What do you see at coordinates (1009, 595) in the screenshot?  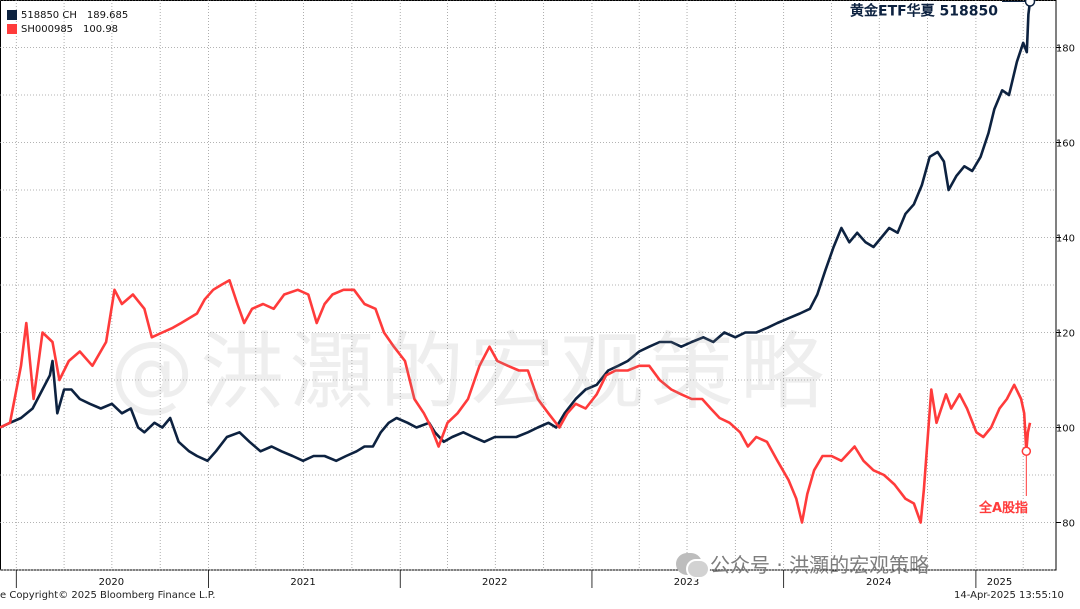 I see `timestamp-footer: 14-Apr-2025 13:55:10` at bounding box center [1009, 595].